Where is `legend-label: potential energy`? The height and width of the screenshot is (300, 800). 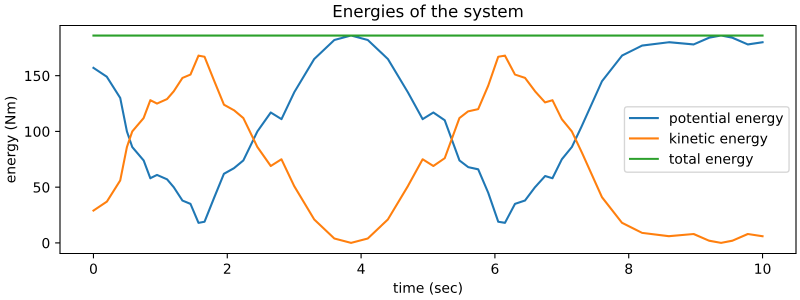 legend-label: potential energy is located at coordinates (727, 119).